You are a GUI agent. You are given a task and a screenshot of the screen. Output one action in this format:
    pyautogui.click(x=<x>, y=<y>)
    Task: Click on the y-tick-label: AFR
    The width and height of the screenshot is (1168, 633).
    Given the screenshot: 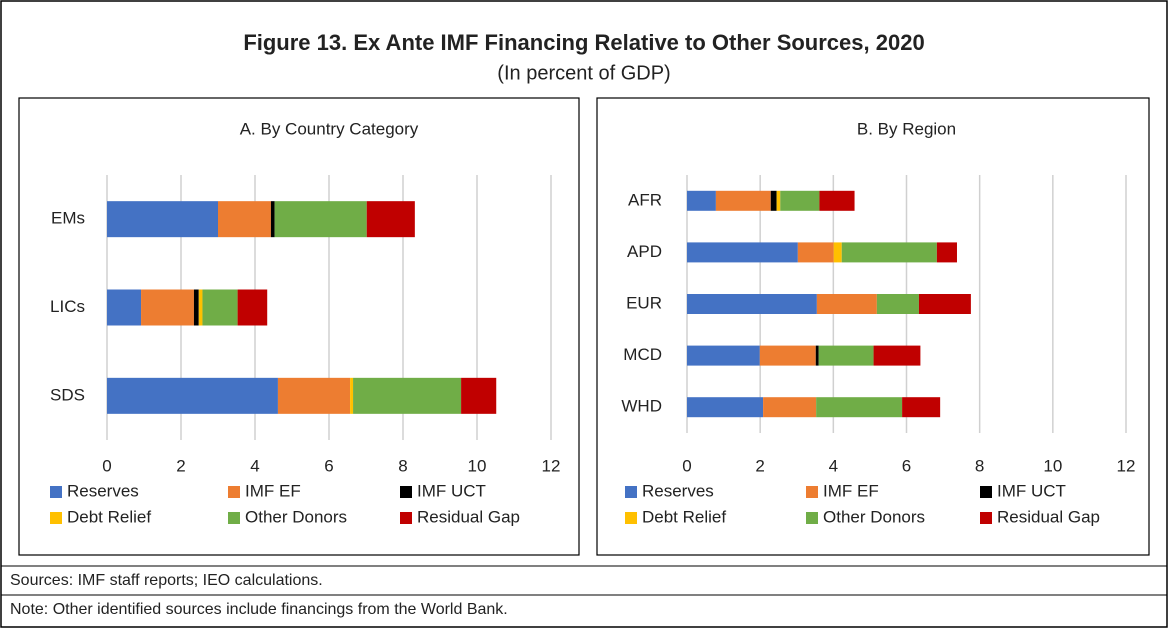 What is the action you would take?
    pyautogui.click(x=645, y=199)
    